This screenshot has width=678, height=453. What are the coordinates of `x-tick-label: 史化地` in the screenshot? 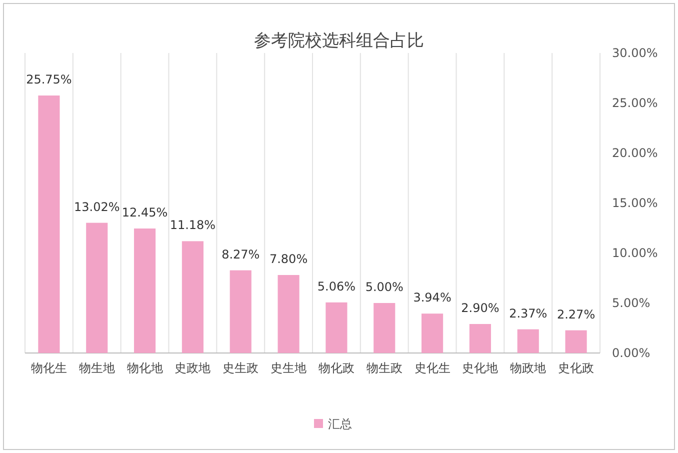 It's located at (480, 368).